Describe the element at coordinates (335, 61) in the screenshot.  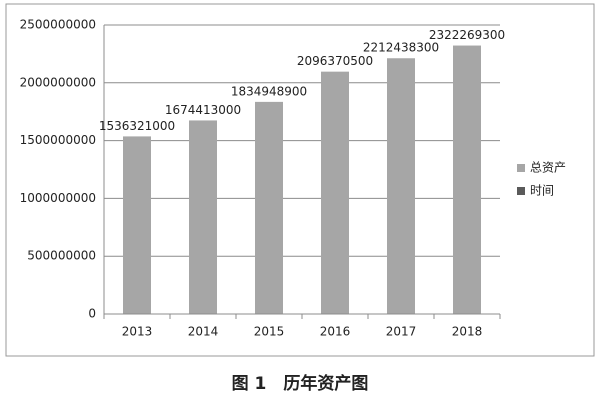
I see `data-label: 2096370500` at that location.